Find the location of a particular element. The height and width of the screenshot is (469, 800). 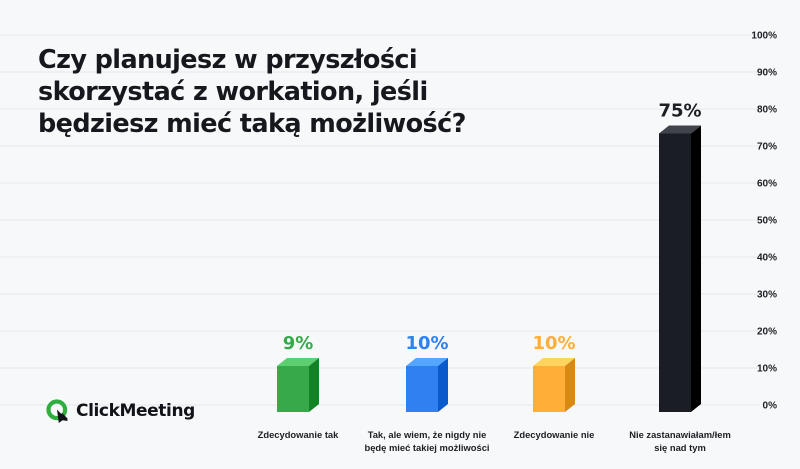

y-tick-label: 70% is located at coordinates (767, 147).